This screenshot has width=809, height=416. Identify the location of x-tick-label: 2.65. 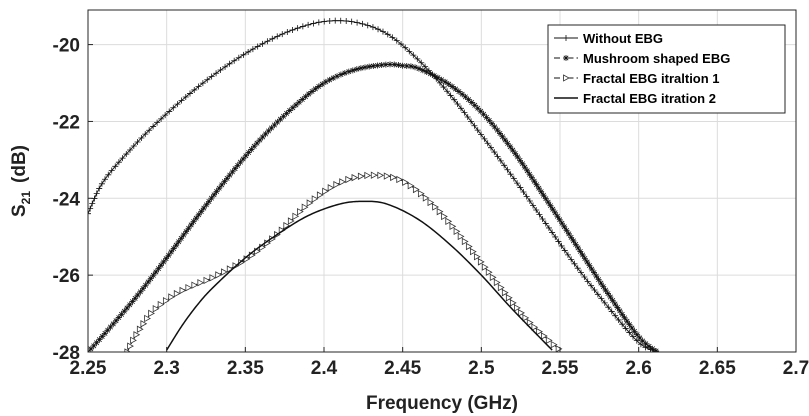
(717, 368).